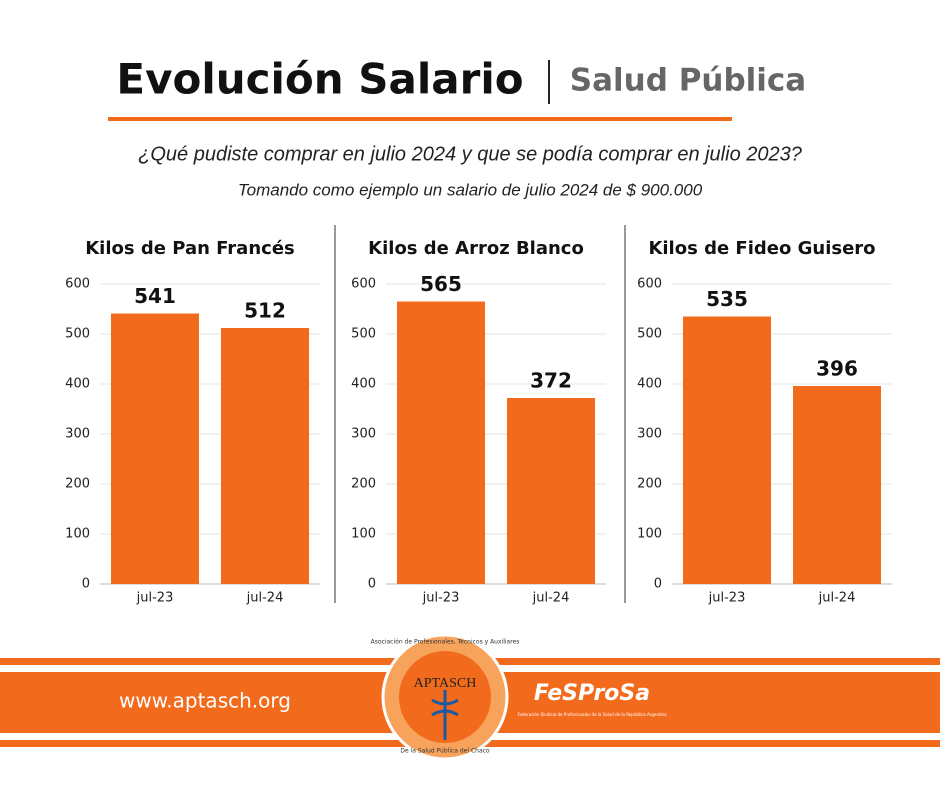  Describe the element at coordinates (445, 715) in the screenshot. I see `logo-caduceus` at that location.